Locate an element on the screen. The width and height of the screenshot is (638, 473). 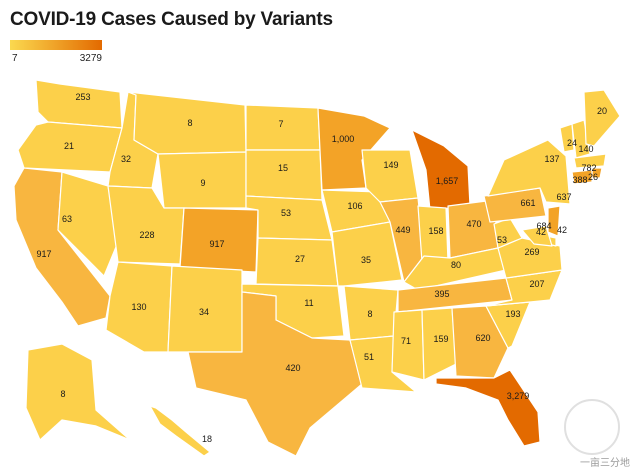
state-value-la: 51 is located at coordinates (369, 357).